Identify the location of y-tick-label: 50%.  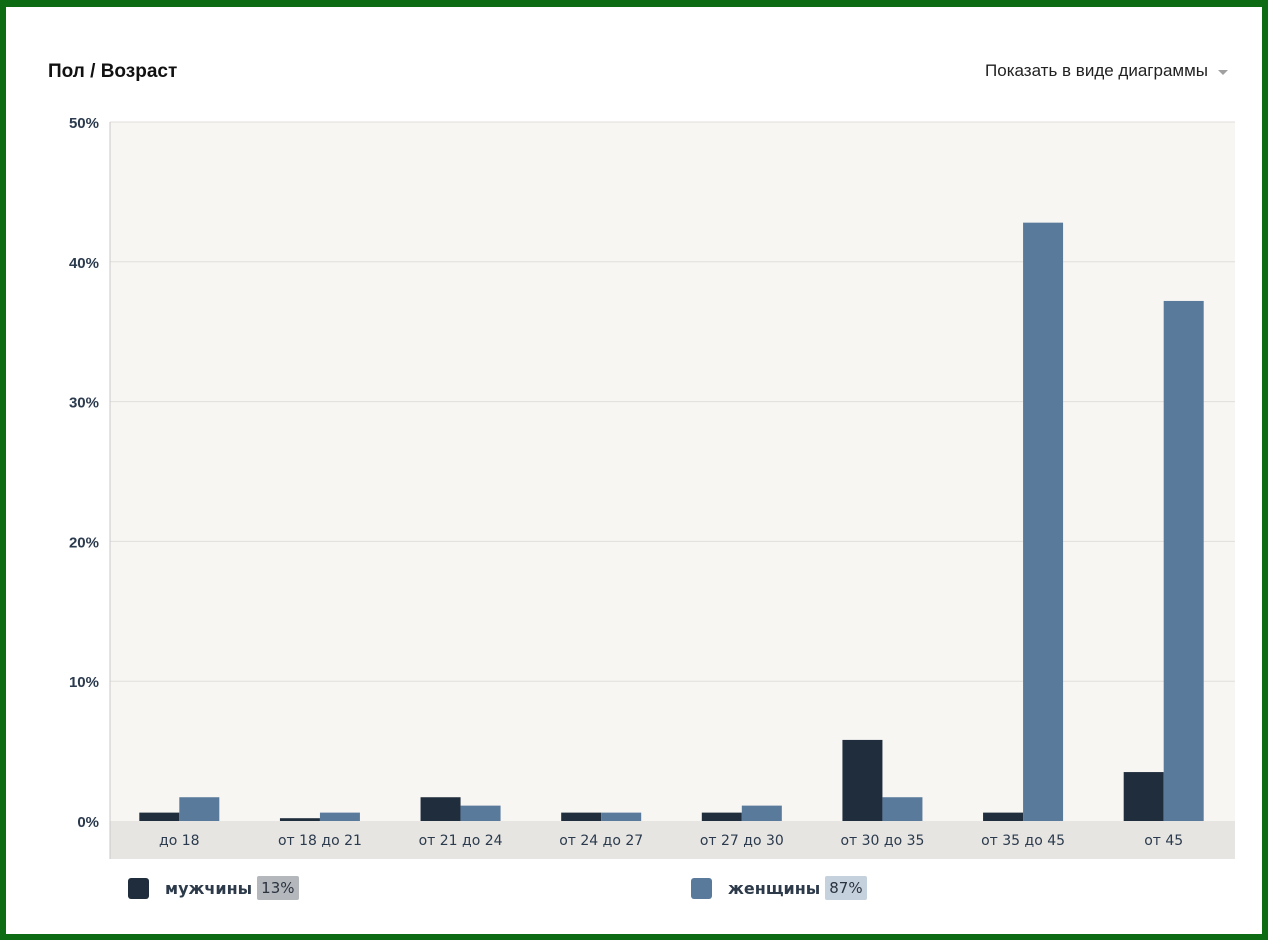
(84, 123).